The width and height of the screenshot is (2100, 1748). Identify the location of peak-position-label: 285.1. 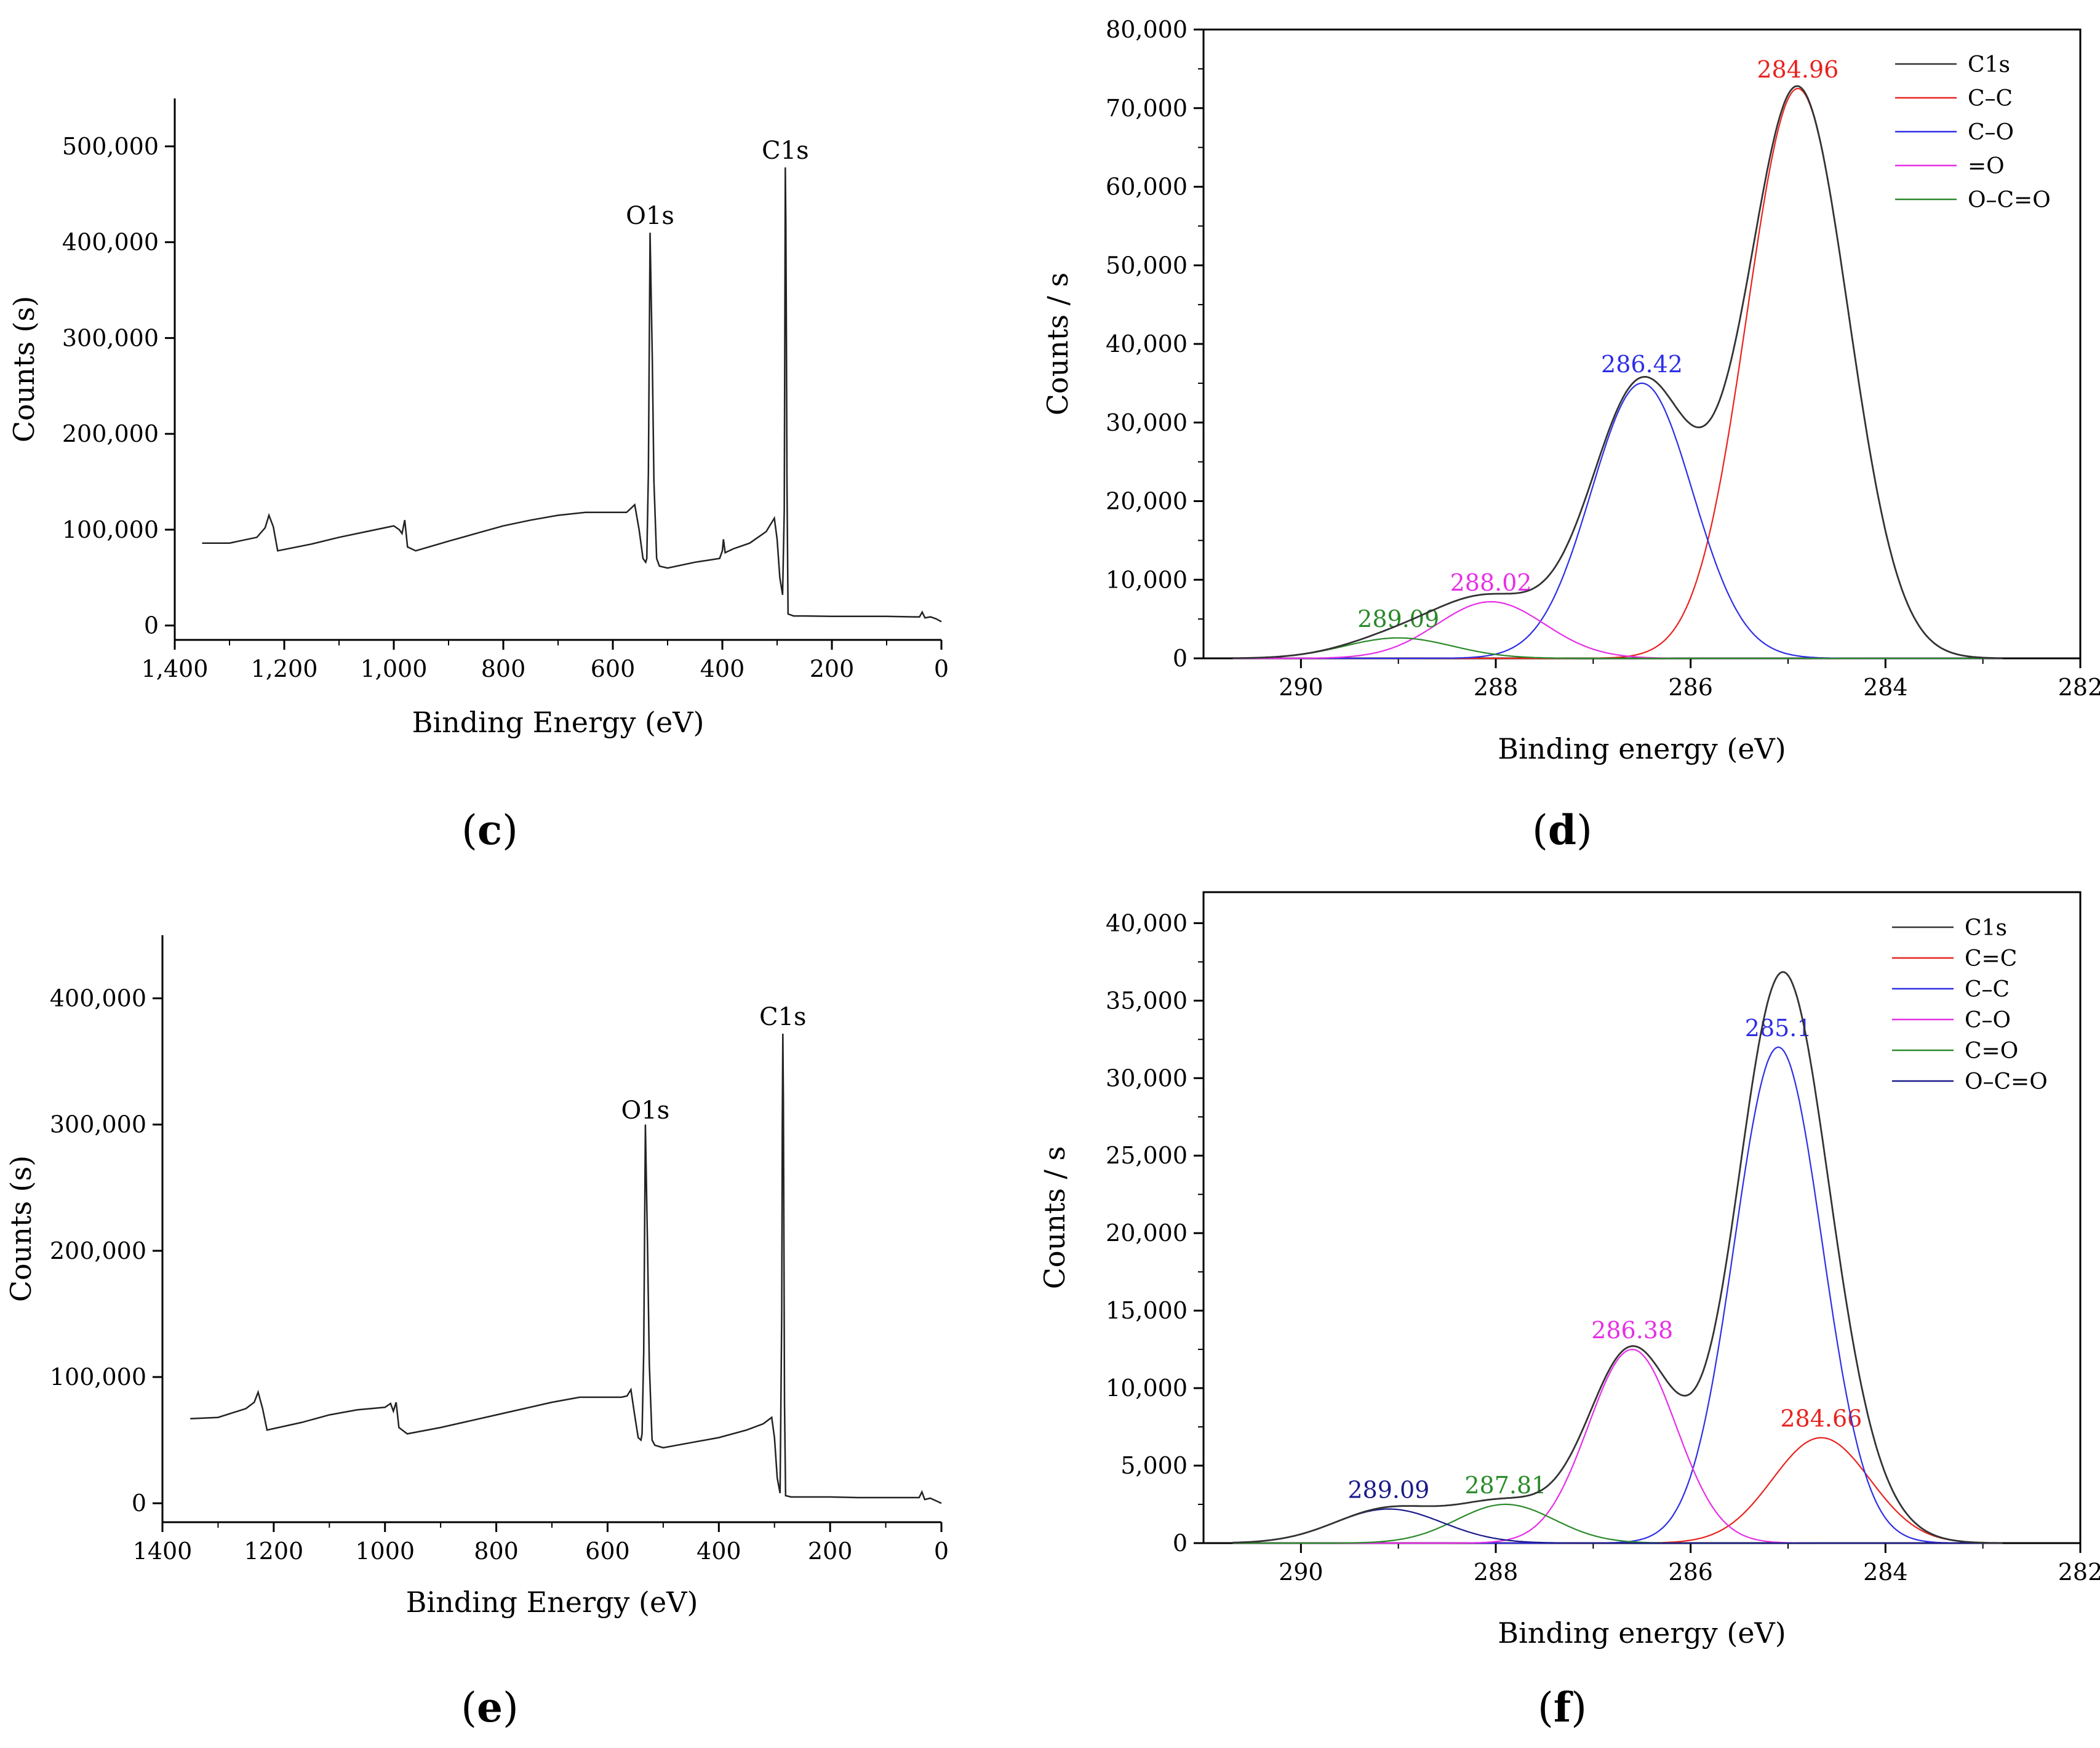
(1778, 1028).